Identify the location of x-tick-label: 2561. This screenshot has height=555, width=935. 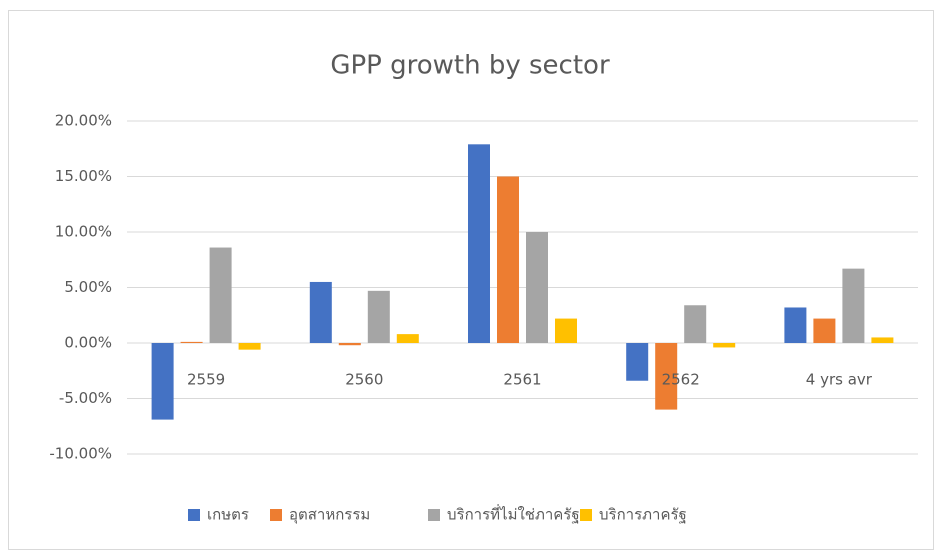
(522, 380).